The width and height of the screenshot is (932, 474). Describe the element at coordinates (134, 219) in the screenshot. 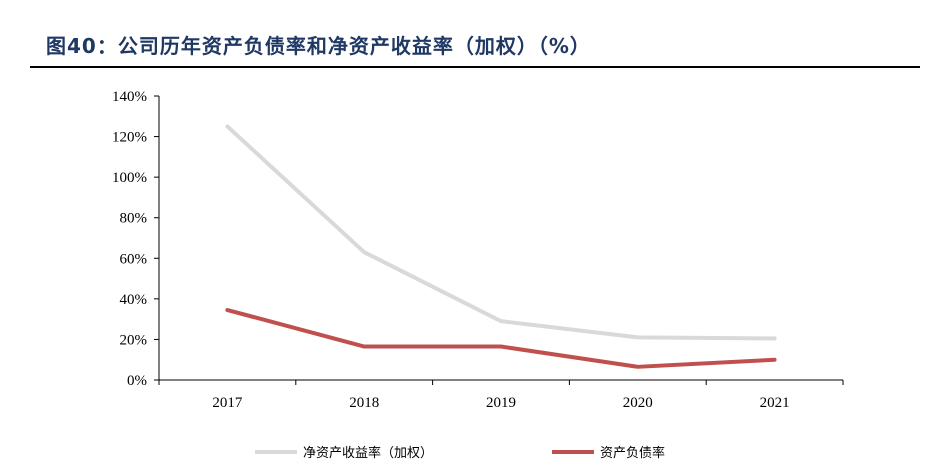

I see `y-tick-label: 80%` at that location.